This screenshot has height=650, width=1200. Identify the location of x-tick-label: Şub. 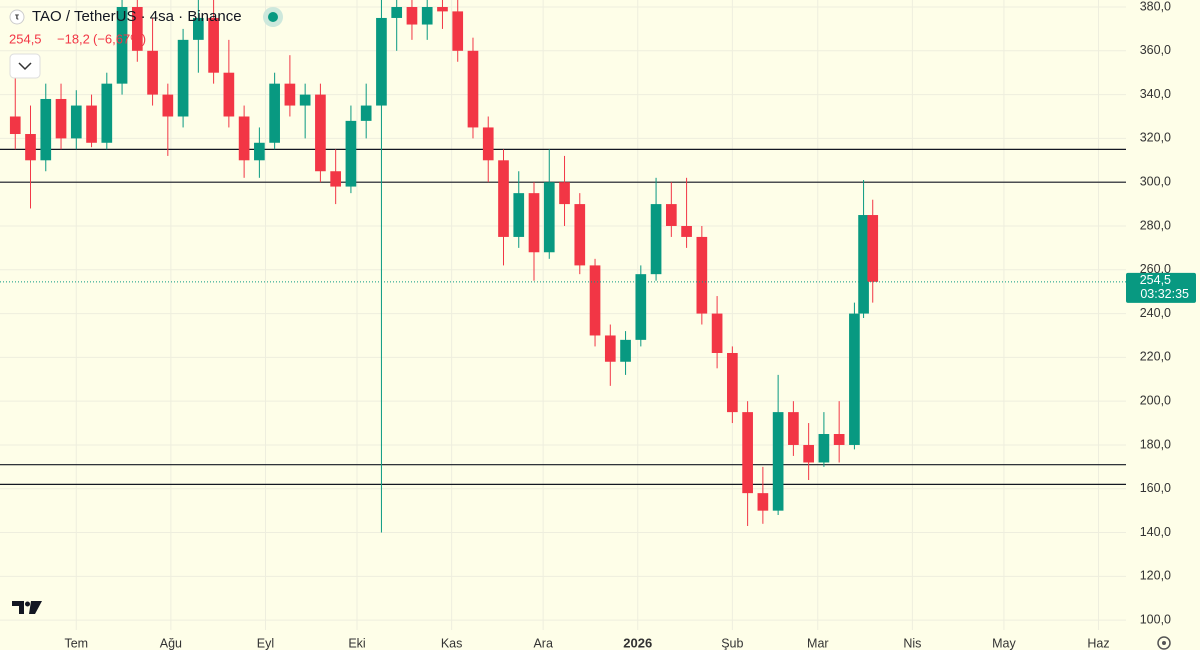
(732, 643).